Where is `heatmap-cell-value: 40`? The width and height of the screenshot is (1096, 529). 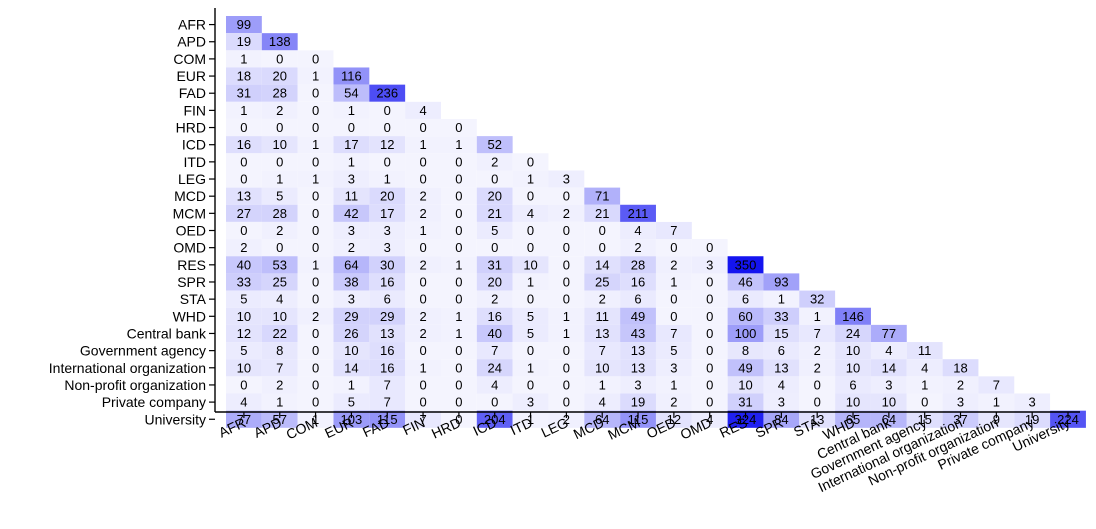 heatmap-cell-value: 40 is located at coordinates (244, 264).